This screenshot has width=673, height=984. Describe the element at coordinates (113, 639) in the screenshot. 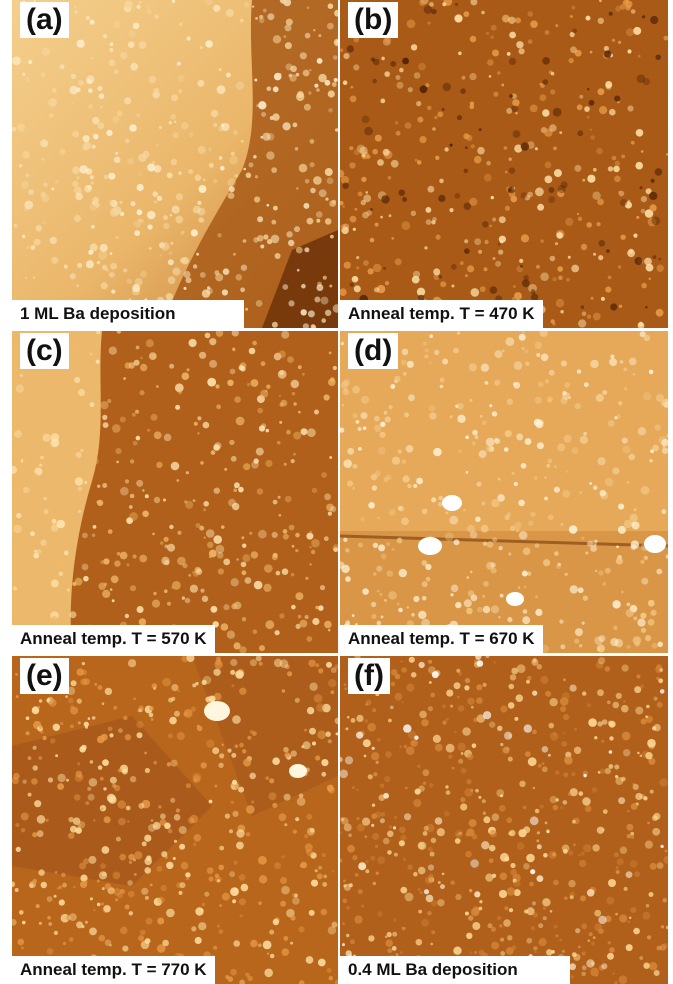

I see `panel-c-caption: Anneal temp. T = 570 K` at that location.